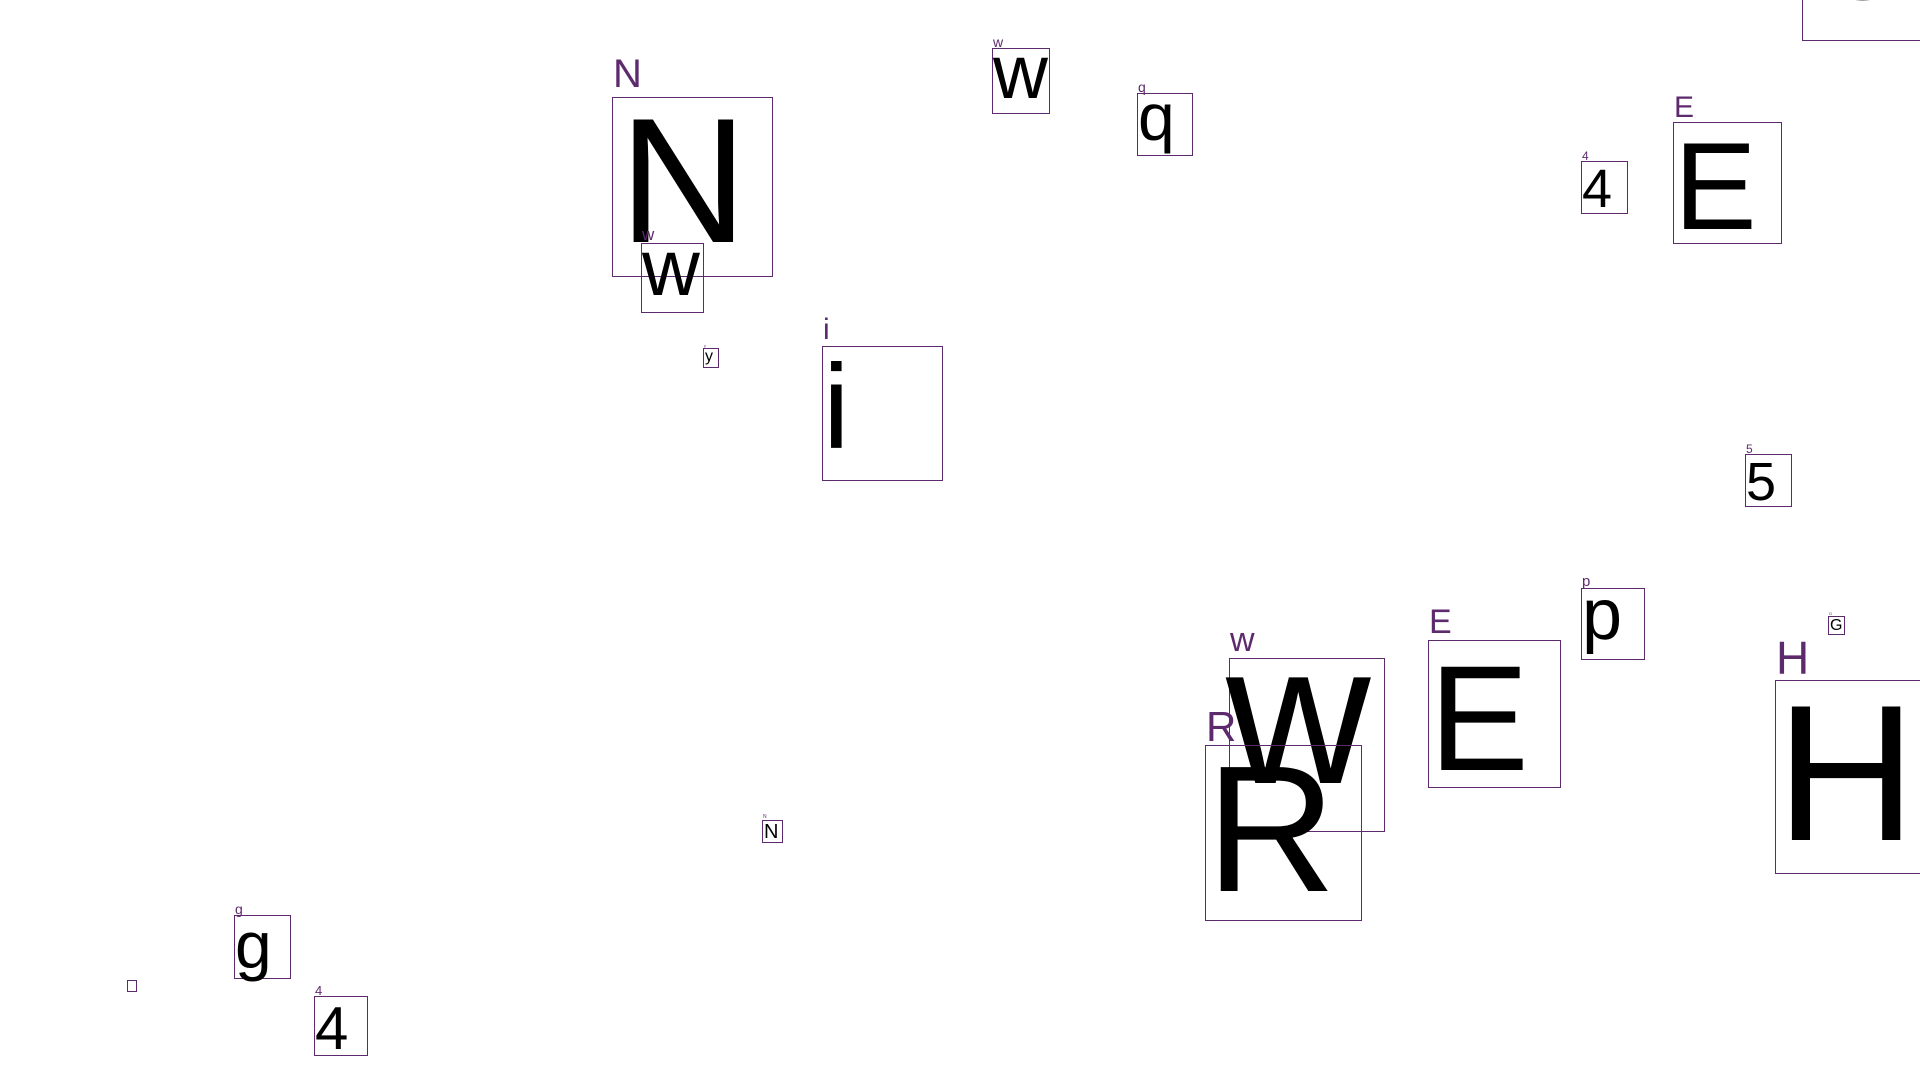 This screenshot has width=1920, height=1080. I want to click on letter-box-i: i i, so click(882, 398).